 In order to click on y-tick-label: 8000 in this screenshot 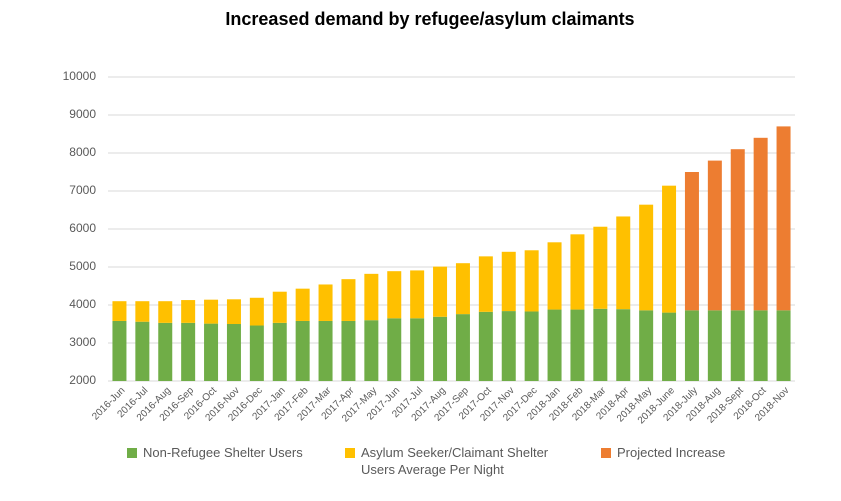, I will do `click(82, 152)`.